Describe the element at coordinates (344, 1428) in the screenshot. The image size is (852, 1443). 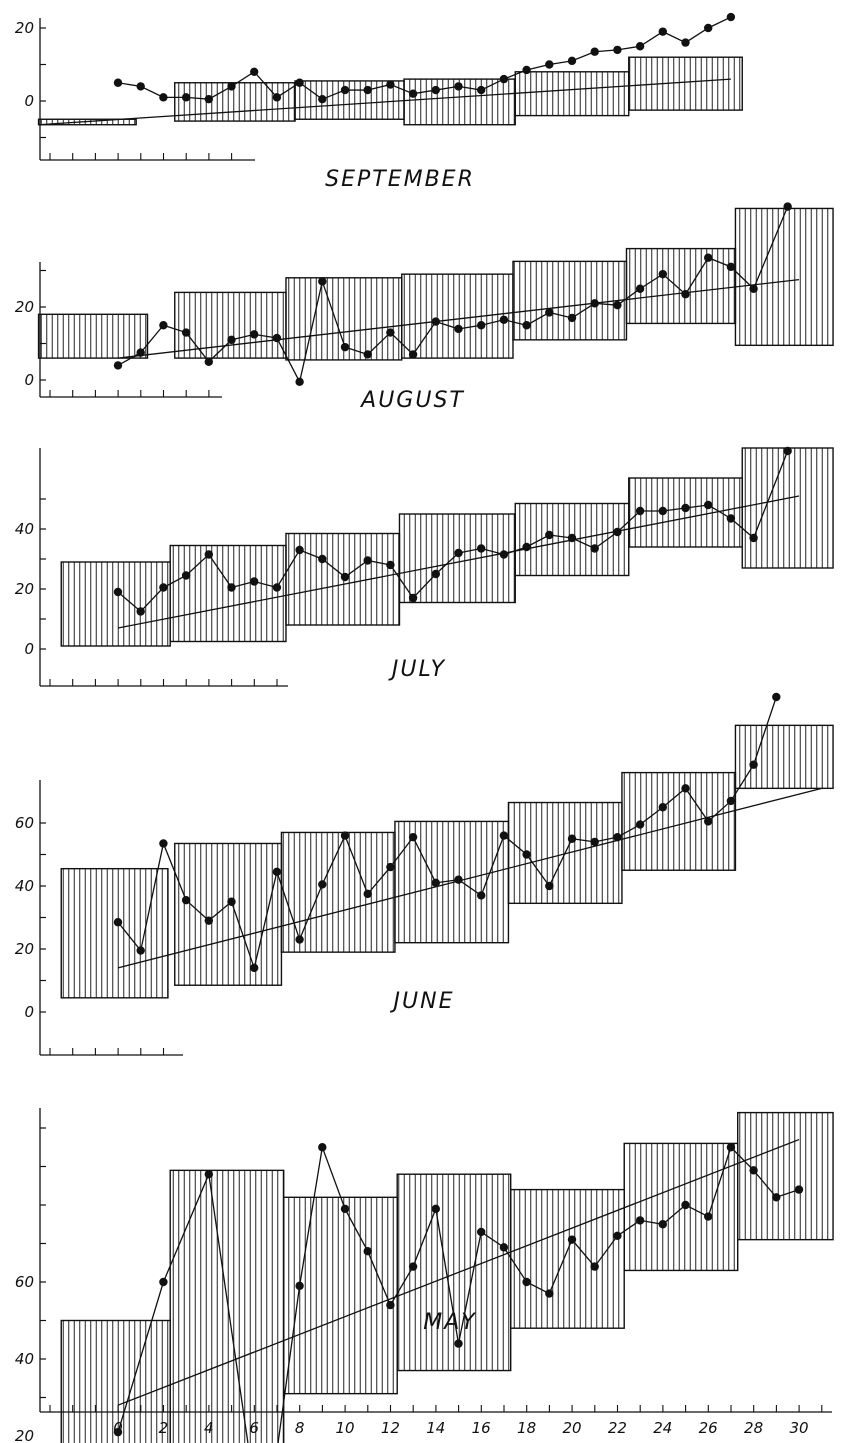
I see `x-tick-label: 10` at that location.